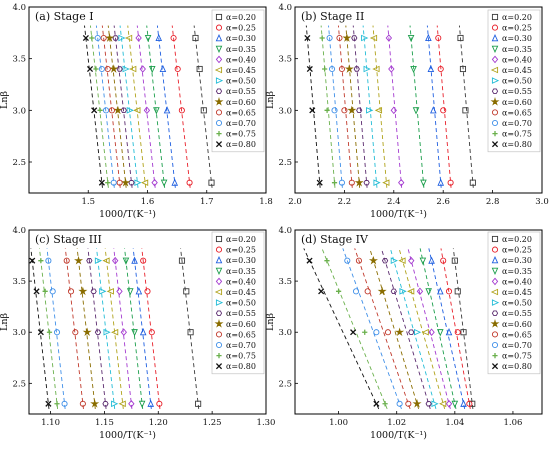 This screenshot has height=450, width=550. What do you see at coordinates (190, 328) in the screenshot?
I see `series-α=0.20` at bounding box center [190, 328].